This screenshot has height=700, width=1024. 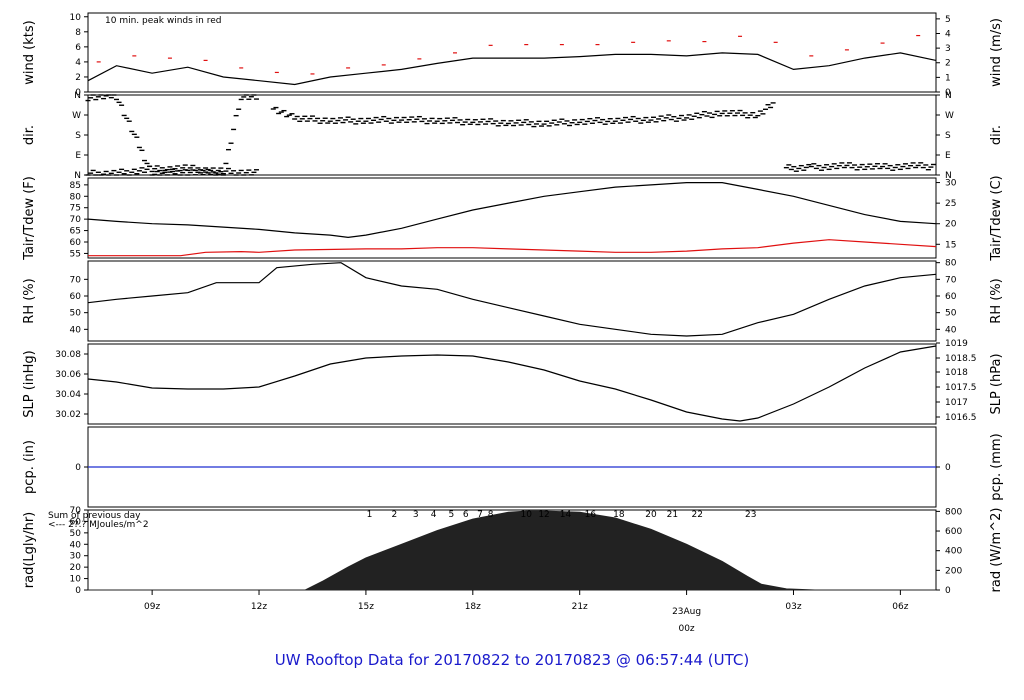 What do you see at coordinates (996, 135) in the screenshot?
I see `ylabel-right: dir.` at bounding box center [996, 135].